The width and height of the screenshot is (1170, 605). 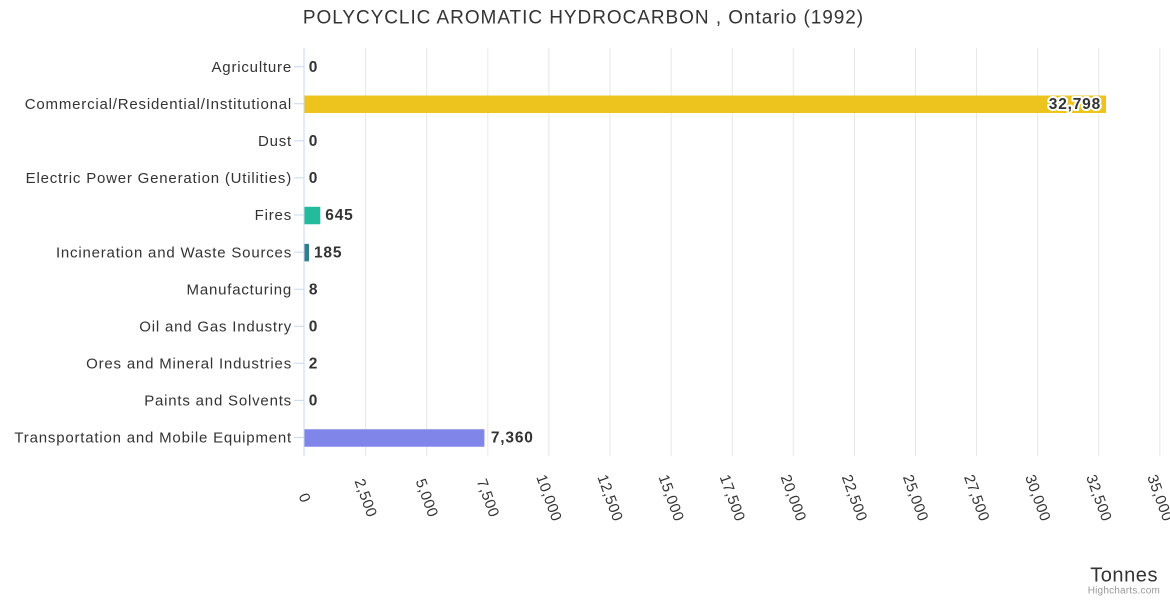 What do you see at coordinates (153, 438) in the screenshot?
I see `svg-text:Transportation and Mobile Equi: Transportation and Mobile Equipment` at bounding box center [153, 438].